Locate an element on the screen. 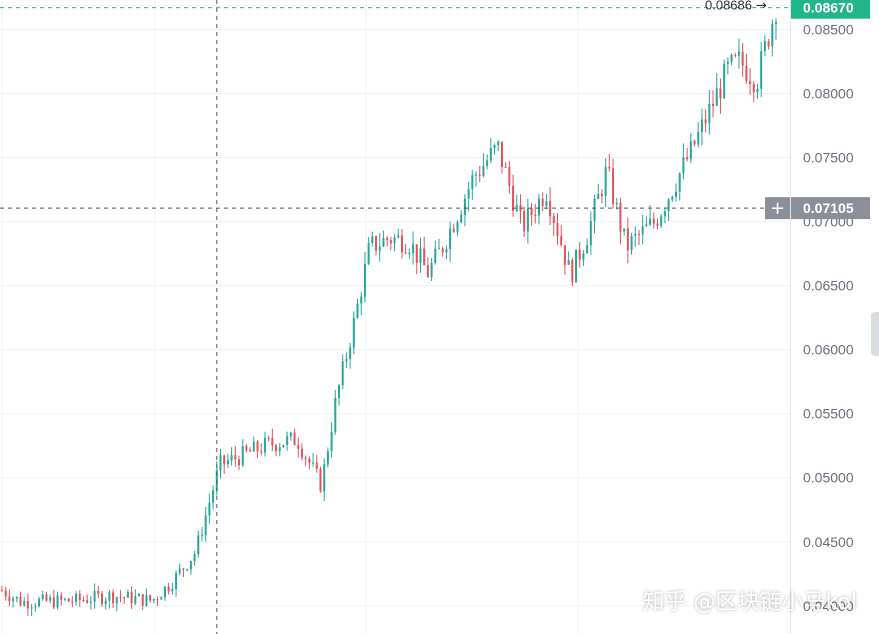 The width and height of the screenshot is (879, 634). price-scale-handle is located at coordinates (875, 334).